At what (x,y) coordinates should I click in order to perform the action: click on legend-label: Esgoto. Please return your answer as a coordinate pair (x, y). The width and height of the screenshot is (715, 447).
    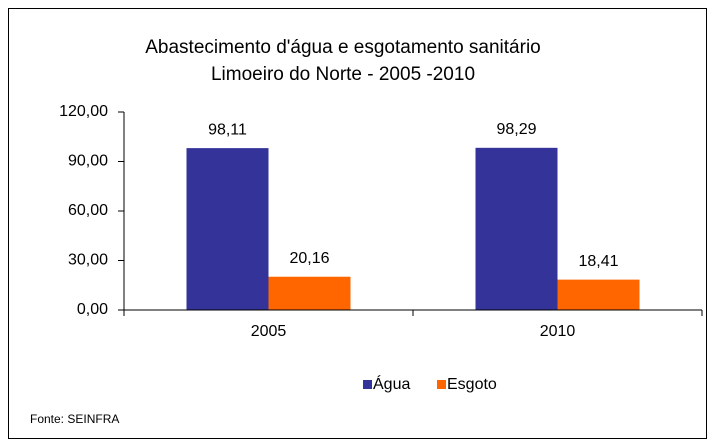
    Looking at the image, I should click on (472, 384).